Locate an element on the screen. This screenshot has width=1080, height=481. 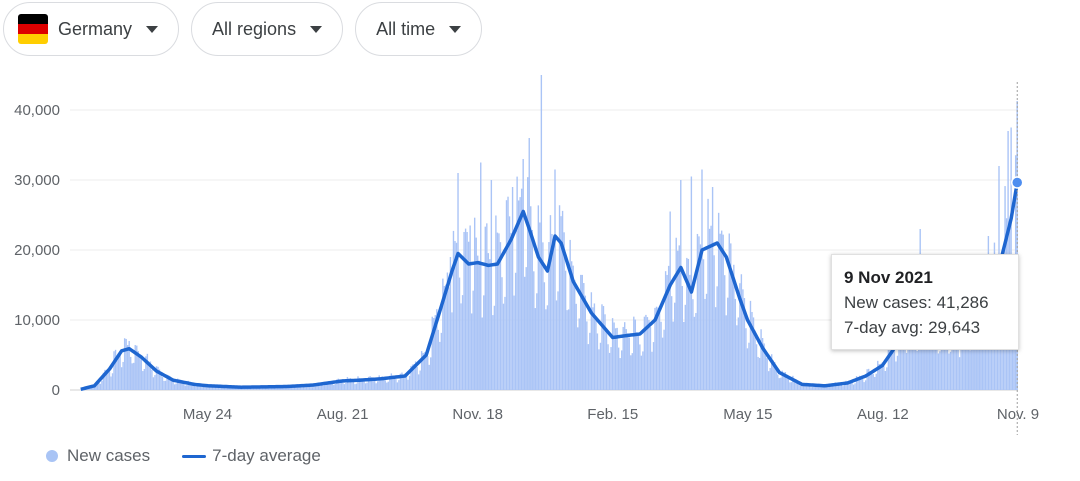
x-tick-label: Feb. 15 is located at coordinates (612, 414).